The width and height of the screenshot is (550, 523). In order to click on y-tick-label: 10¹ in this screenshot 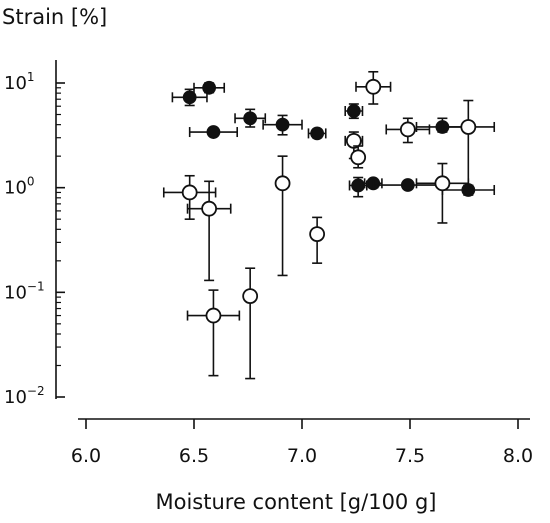, I will do `click(19, 82)`.